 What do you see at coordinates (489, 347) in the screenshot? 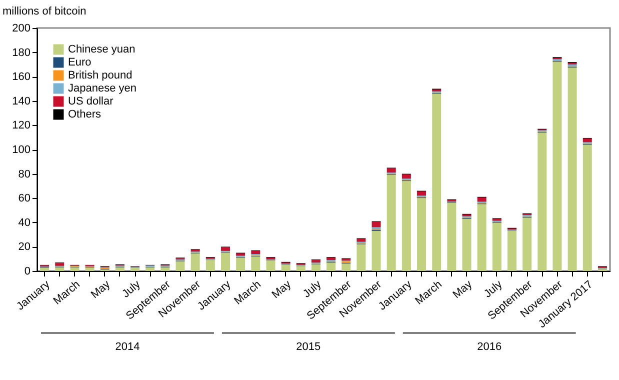
I see `text: 2016` at bounding box center [489, 347].